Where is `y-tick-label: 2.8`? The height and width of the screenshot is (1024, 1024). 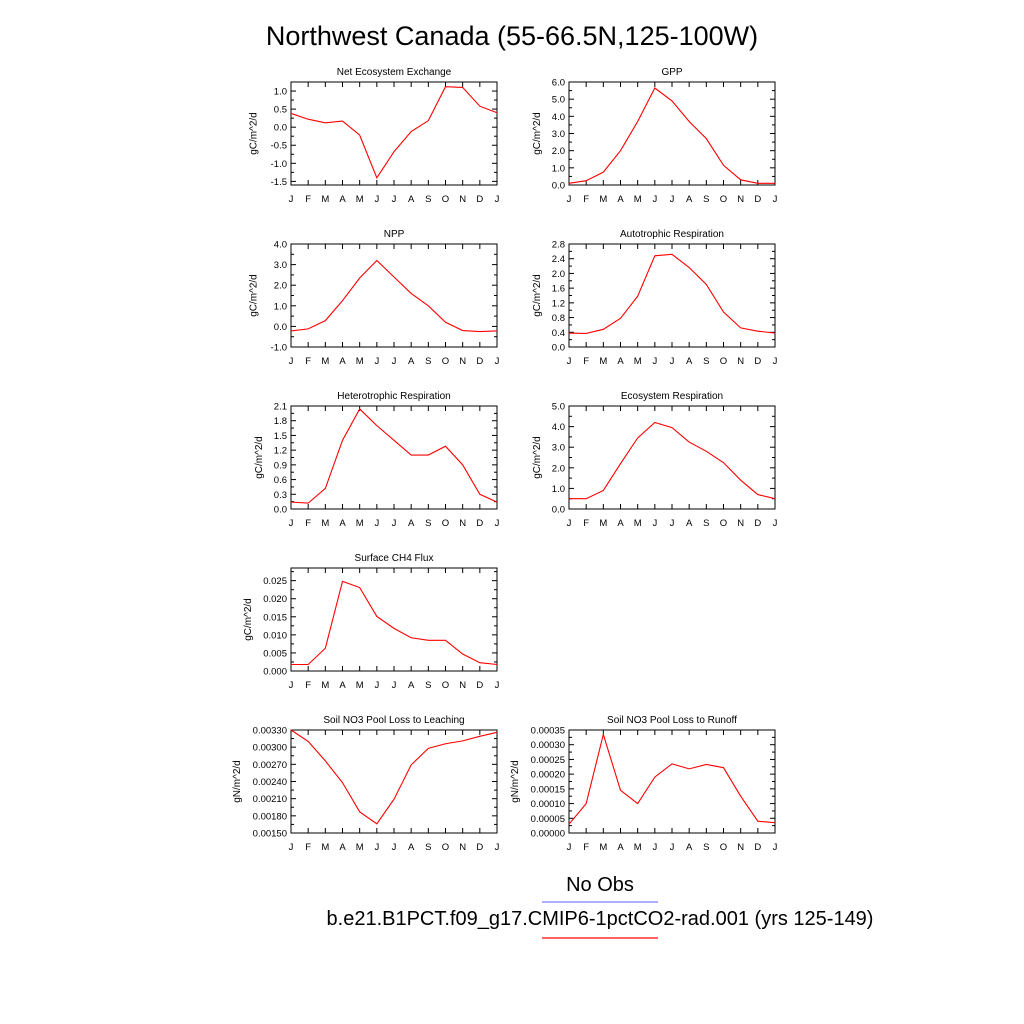 y-tick-label: 2.8 is located at coordinates (558, 245).